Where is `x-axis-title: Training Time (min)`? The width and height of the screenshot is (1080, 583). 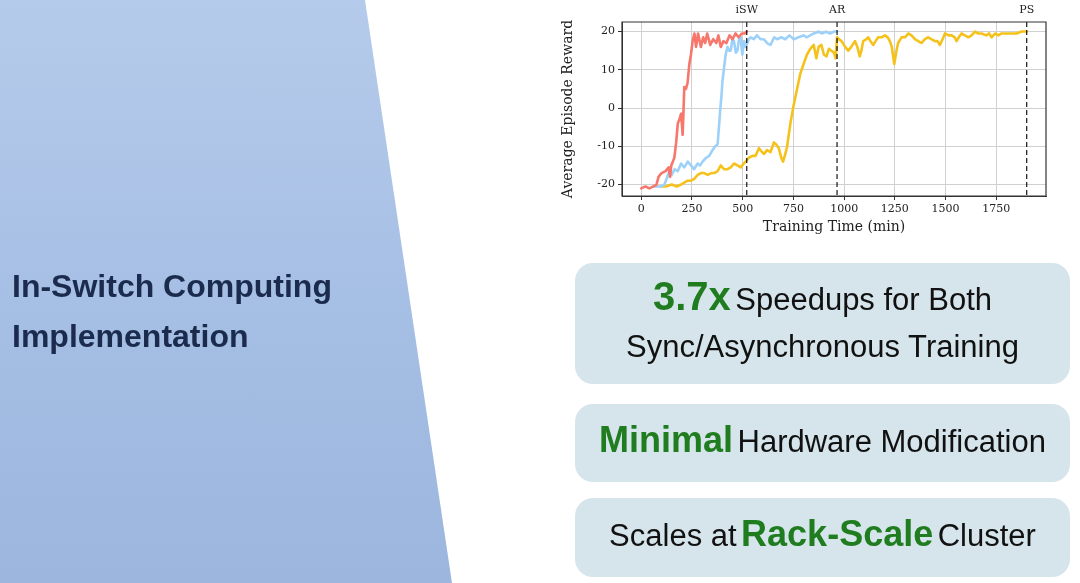 x-axis-title: Training Time (min) is located at coordinates (834, 226).